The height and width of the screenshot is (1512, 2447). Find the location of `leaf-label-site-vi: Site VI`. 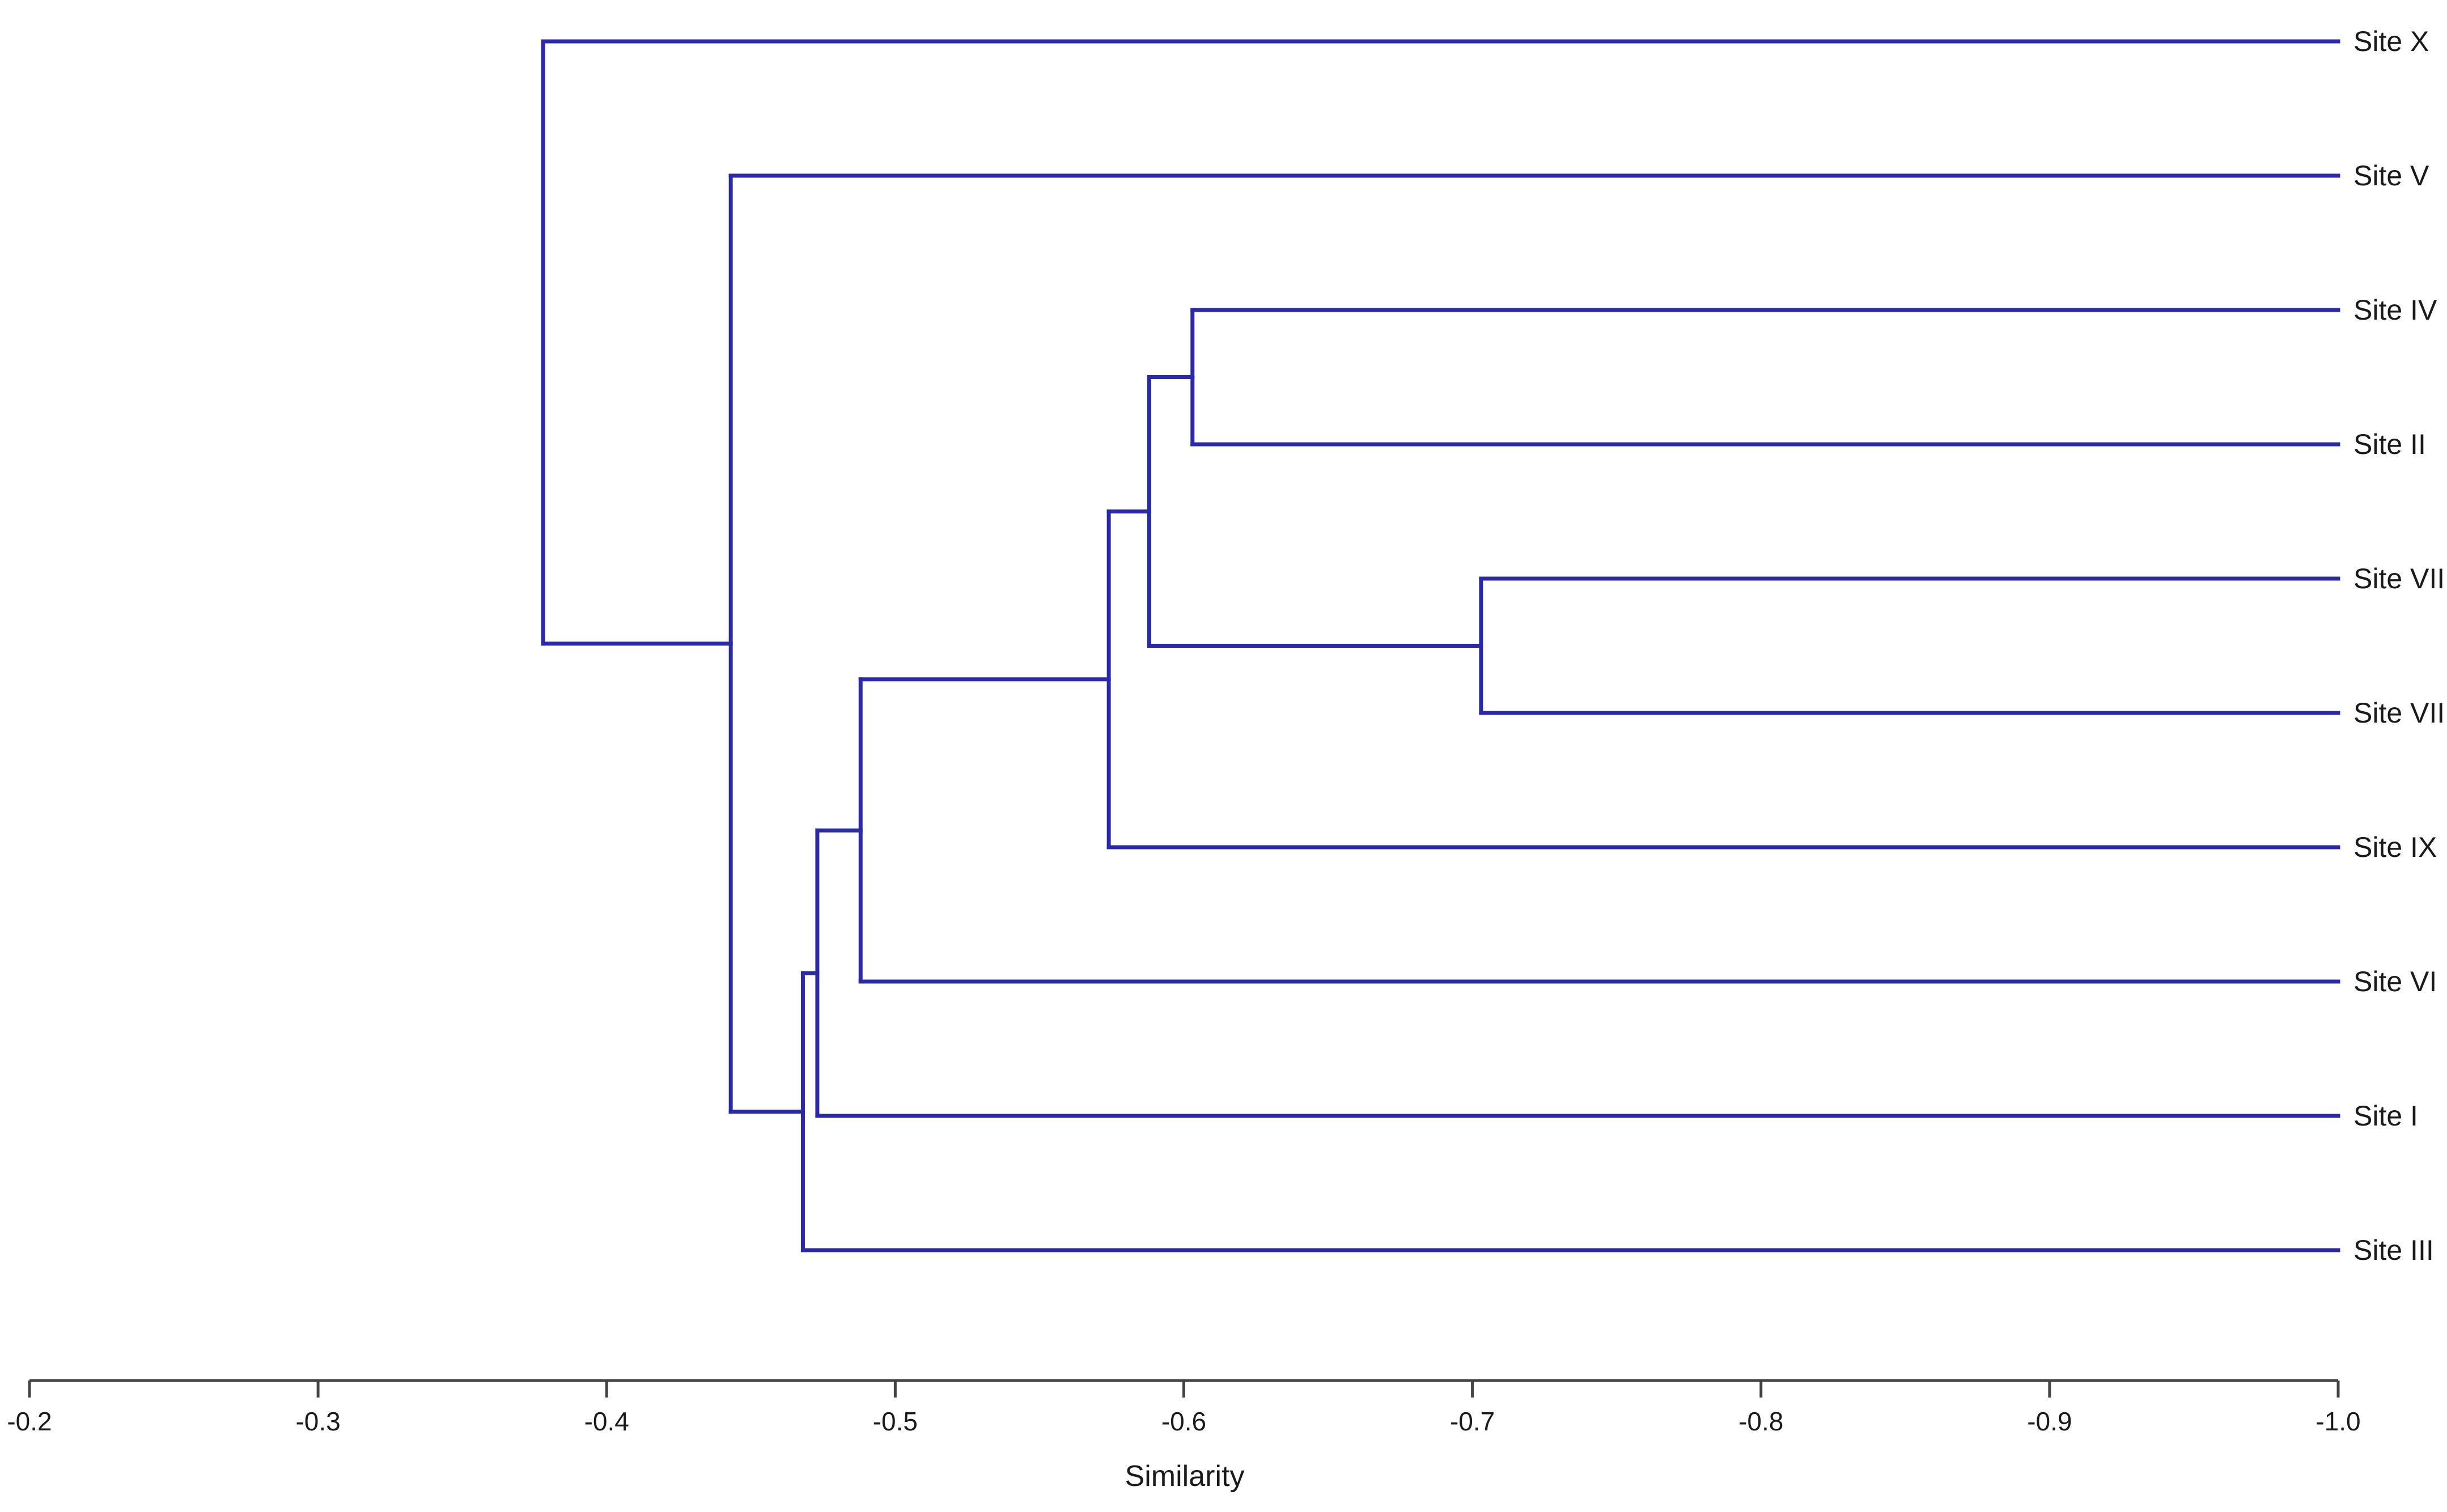

leaf-label-site-vi: Site VI is located at coordinates (2395, 982).